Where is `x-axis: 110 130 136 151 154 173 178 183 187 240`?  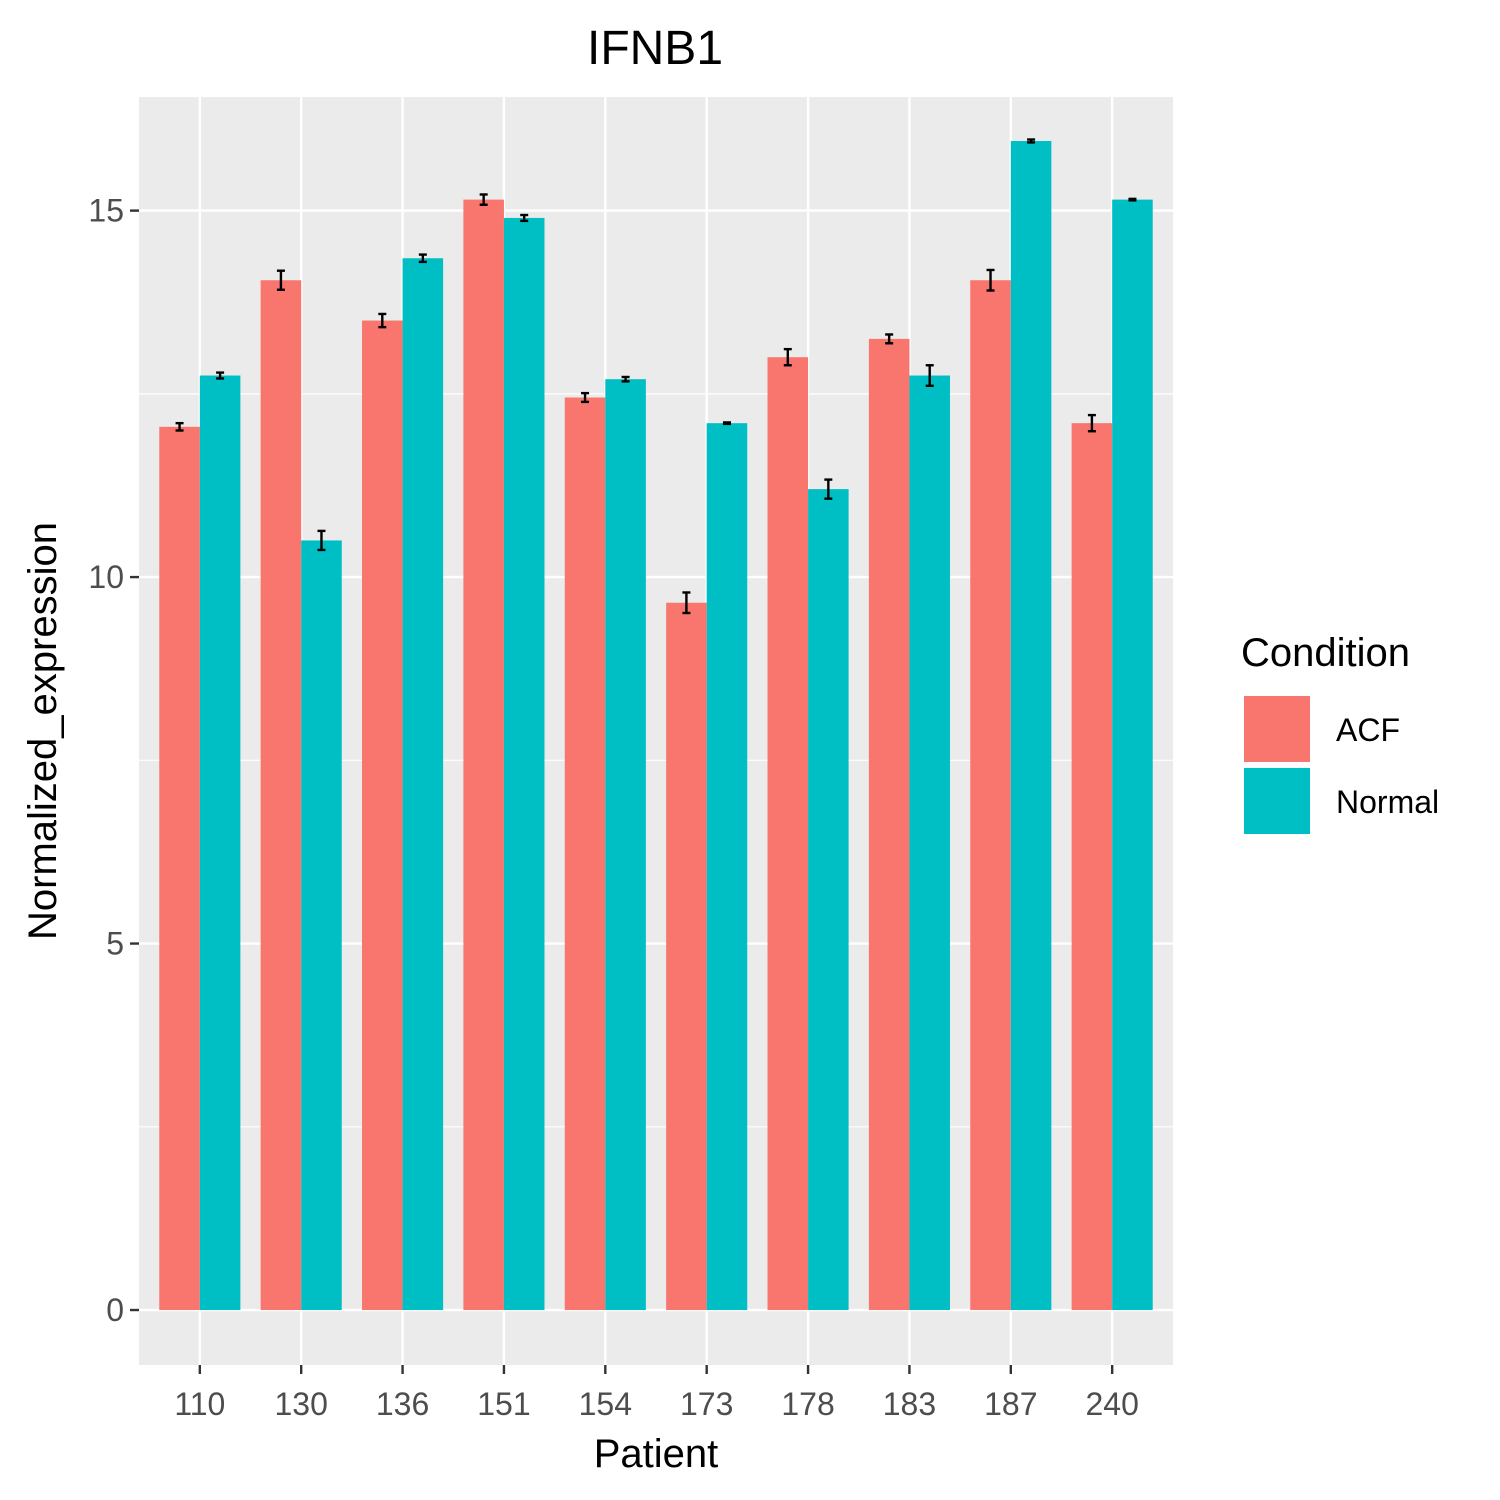
x-axis: 110 130 136 151 154 173 178 183 187 240 is located at coordinates (656, 1393).